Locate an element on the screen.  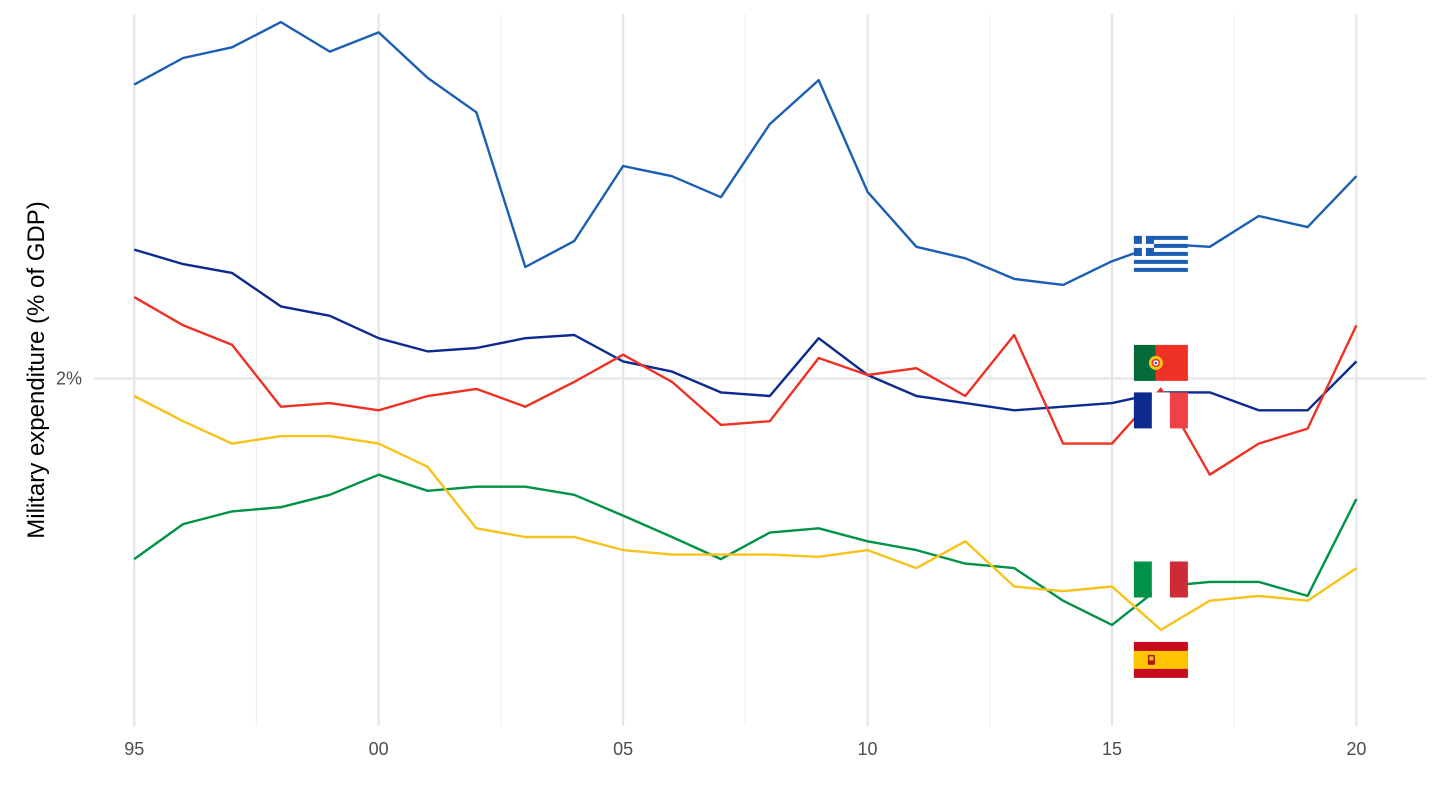
x-tick-label: 05 is located at coordinates (623, 749).